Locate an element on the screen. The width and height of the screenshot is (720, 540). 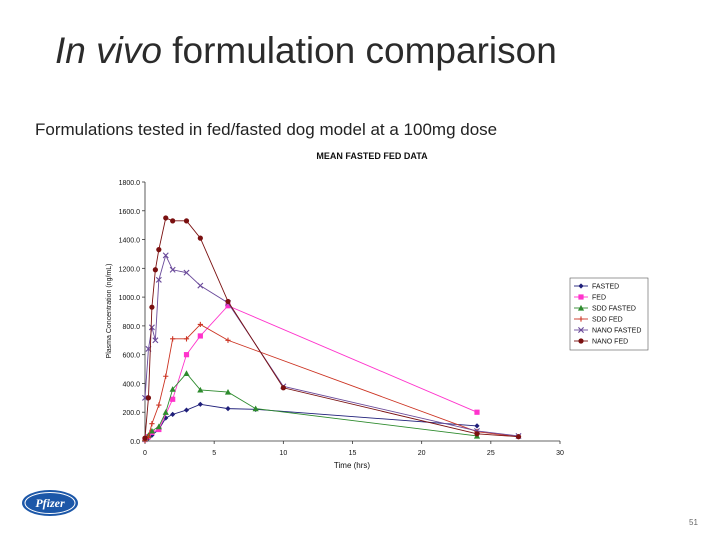
y-tick-label: 600.0 is located at coordinates (131, 356).